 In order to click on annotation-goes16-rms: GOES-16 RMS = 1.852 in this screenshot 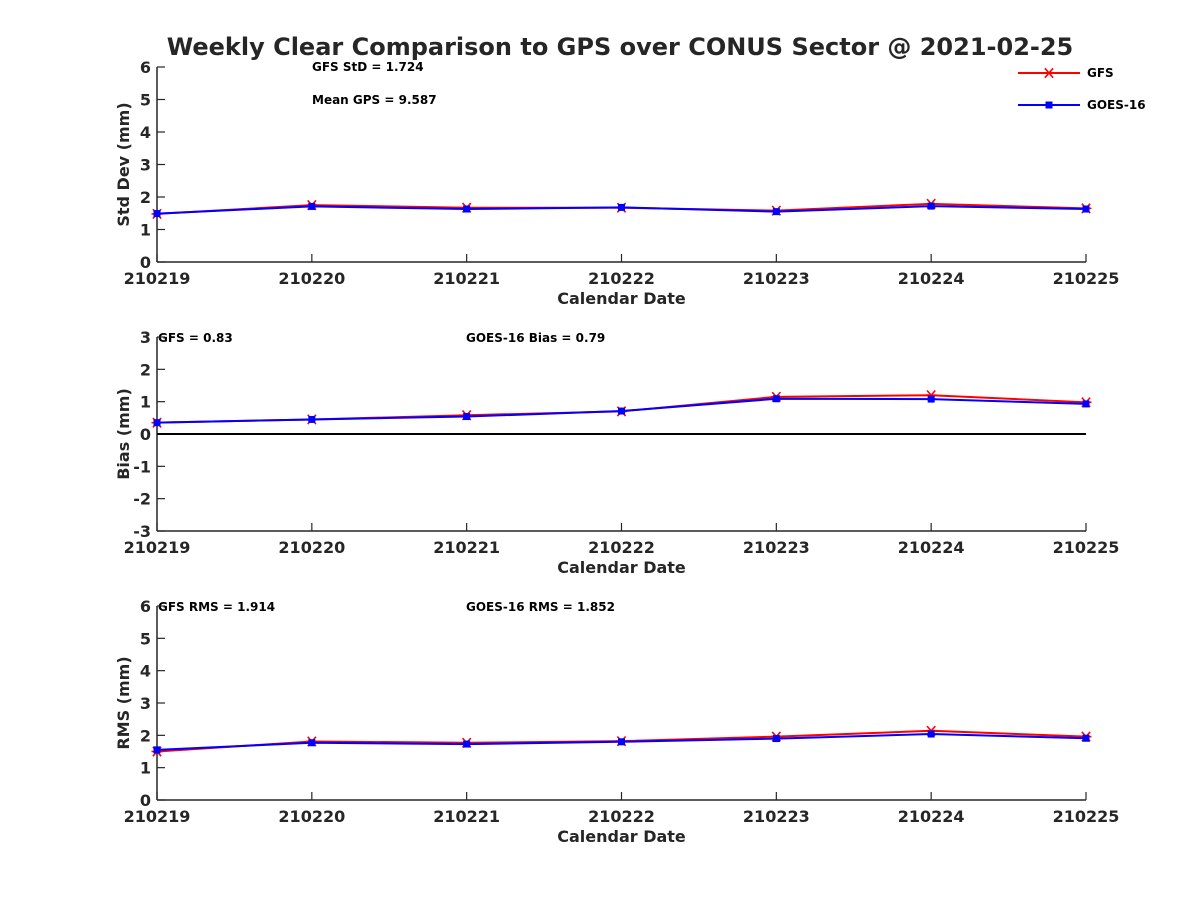, I will do `click(540, 607)`.